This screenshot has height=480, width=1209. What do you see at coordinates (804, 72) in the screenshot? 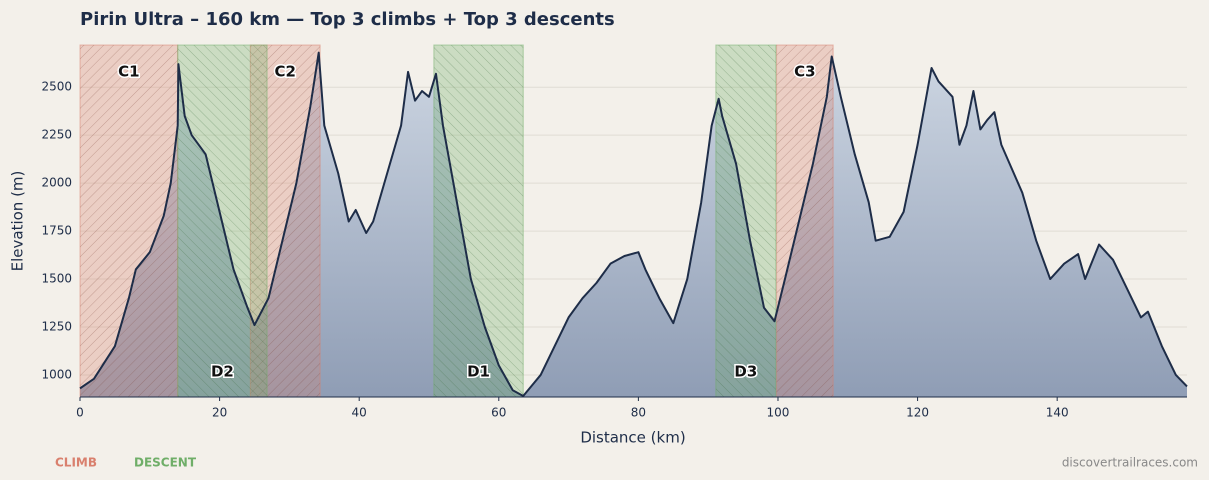
I see `region-label: C3` at bounding box center [804, 72].